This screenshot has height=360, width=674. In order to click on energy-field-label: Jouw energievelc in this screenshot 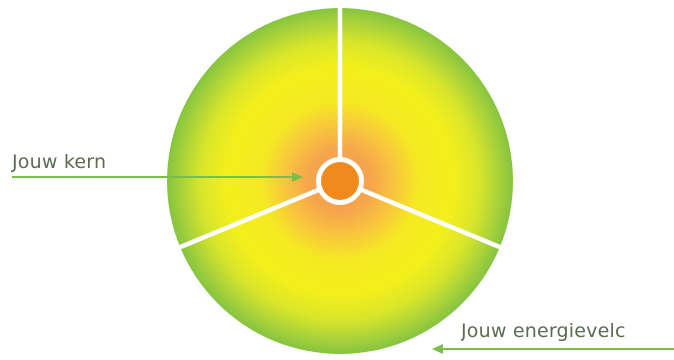, I will do `click(543, 331)`.